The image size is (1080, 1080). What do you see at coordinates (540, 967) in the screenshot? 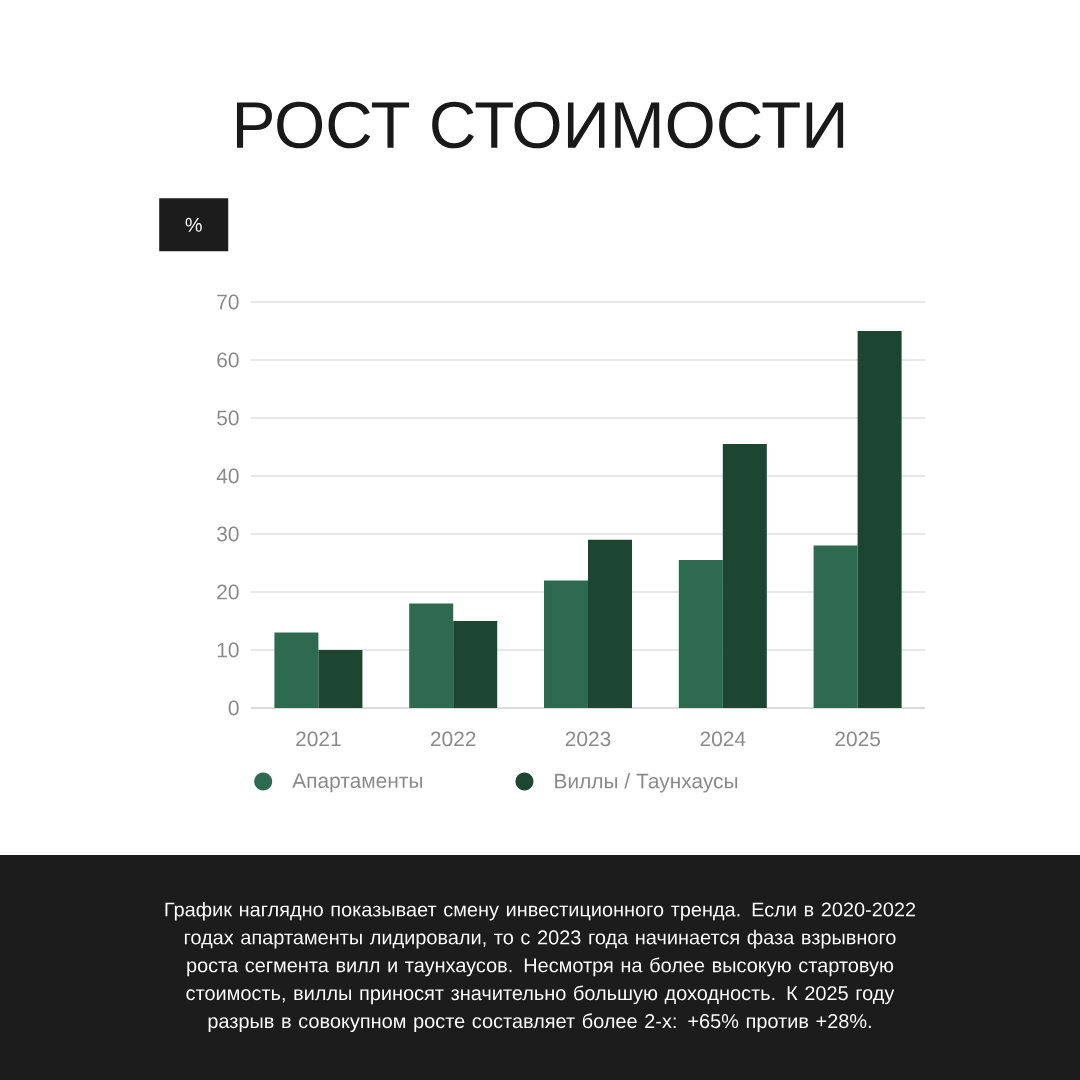
I see `text: График наглядно показывает смену инвестиционного тренда. Если в 2020-2022 годах апартаменты лидировали, то с 2023 года начинается фаза взрывного роста сегмента вилл и таунхаусов. Несмотря на более высокую стартовую стоимость, виллы приносят значительно большую доходность. К 2025 году разрыв в совокупном росте составляет более 2-х: +65% против +28%.` at bounding box center [540, 967].